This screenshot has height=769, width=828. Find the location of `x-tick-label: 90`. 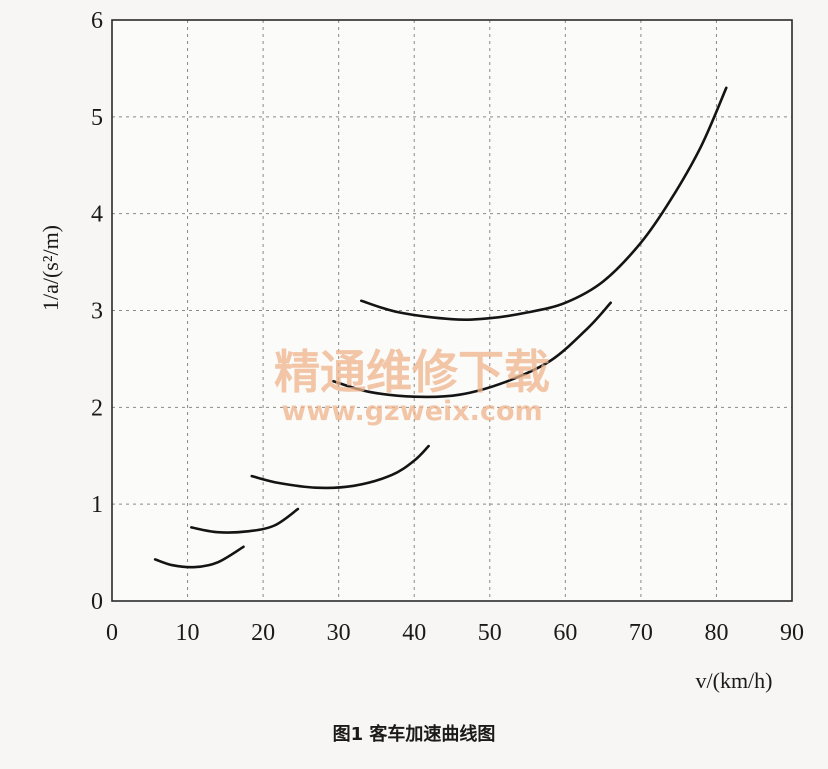

x-tick-label: 90 is located at coordinates (792, 633).